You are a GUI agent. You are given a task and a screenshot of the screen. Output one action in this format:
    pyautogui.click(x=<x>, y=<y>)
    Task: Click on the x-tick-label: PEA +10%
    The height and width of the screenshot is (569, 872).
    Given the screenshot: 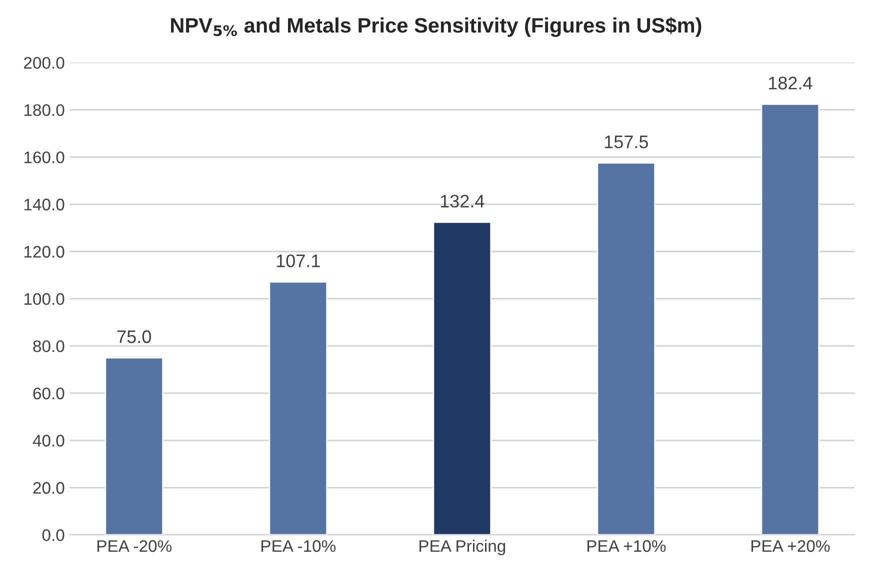 What is the action you would take?
    pyautogui.click(x=626, y=546)
    